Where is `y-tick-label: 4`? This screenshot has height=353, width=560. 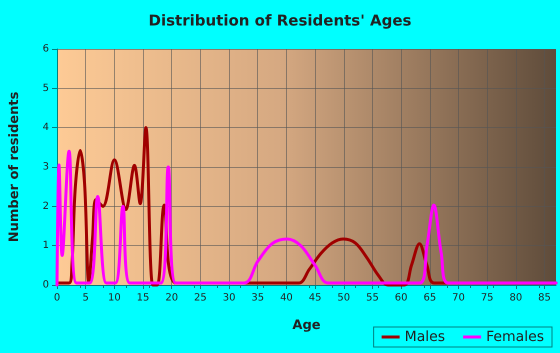
y-tick-label: 4 is located at coordinates (45, 128).